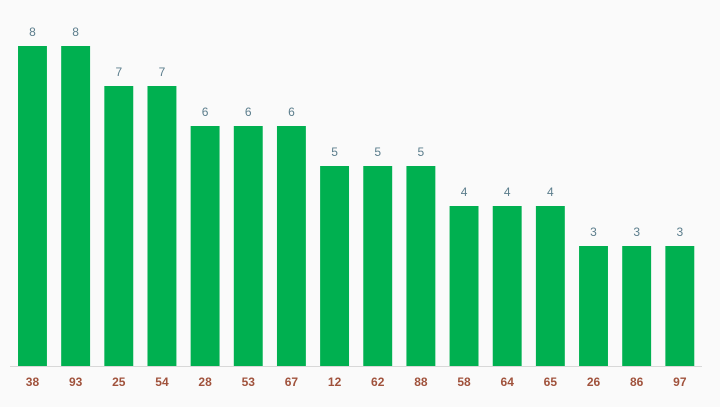 Image resolution: width=720 pixels, height=407 pixels. Describe the element at coordinates (335, 382) in the screenshot. I see `x-tick-label: 12` at that location.